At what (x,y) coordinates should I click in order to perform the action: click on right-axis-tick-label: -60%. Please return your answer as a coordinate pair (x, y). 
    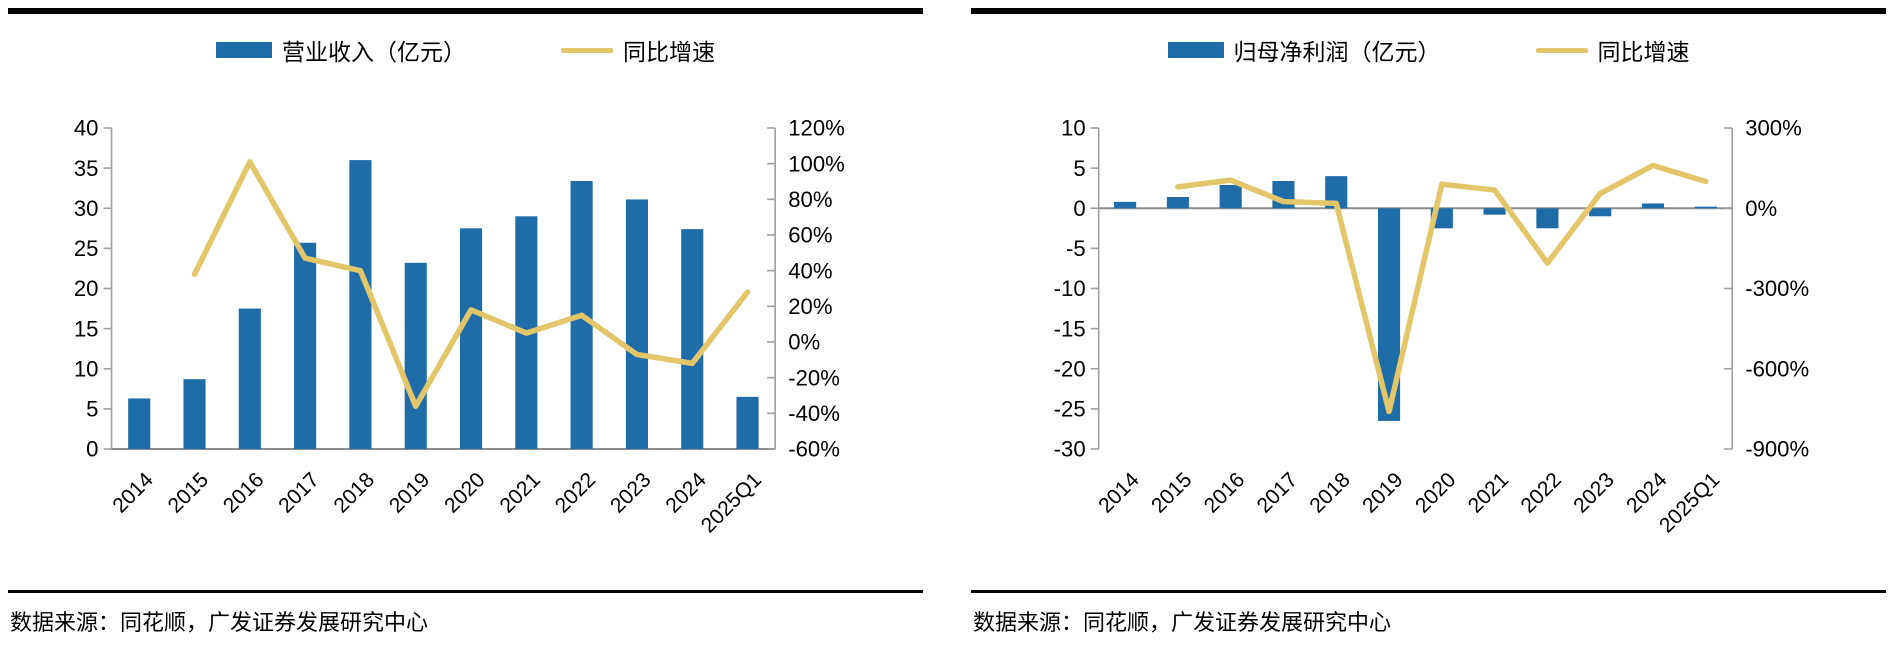
    Looking at the image, I should click on (814, 449).